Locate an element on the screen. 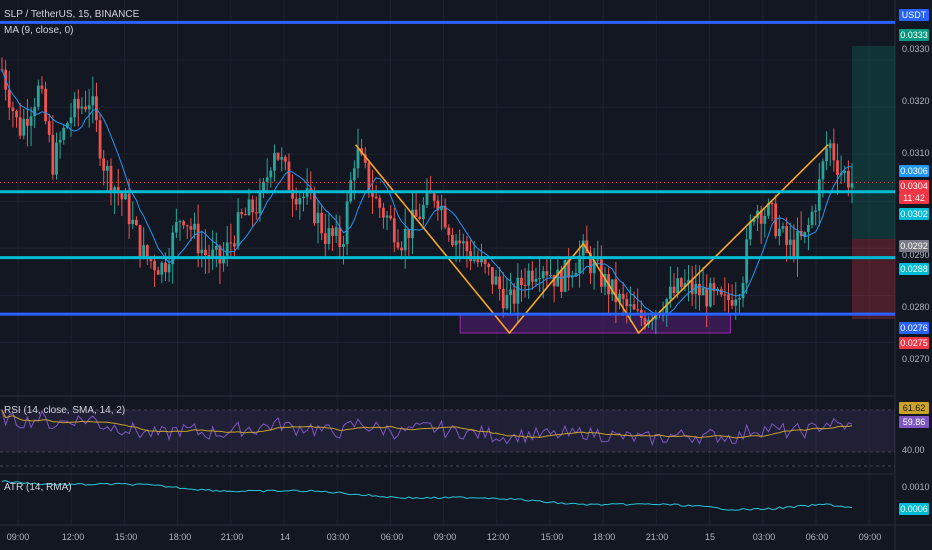 The width and height of the screenshot is (932, 550). badge-countdown: 11:42 is located at coordinates (914, 198).